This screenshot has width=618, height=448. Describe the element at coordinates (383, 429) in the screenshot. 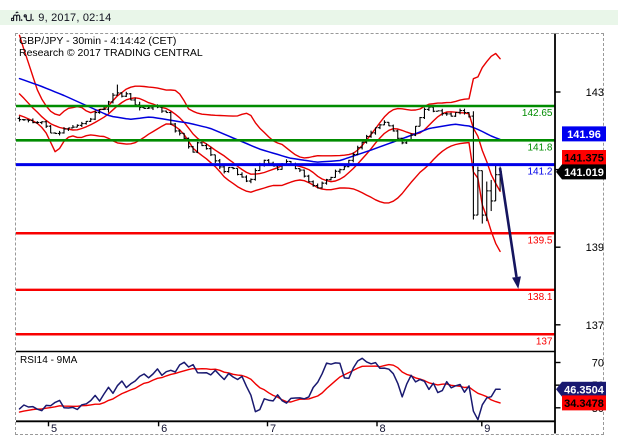

I see `time-tick-label: 8` at that location.